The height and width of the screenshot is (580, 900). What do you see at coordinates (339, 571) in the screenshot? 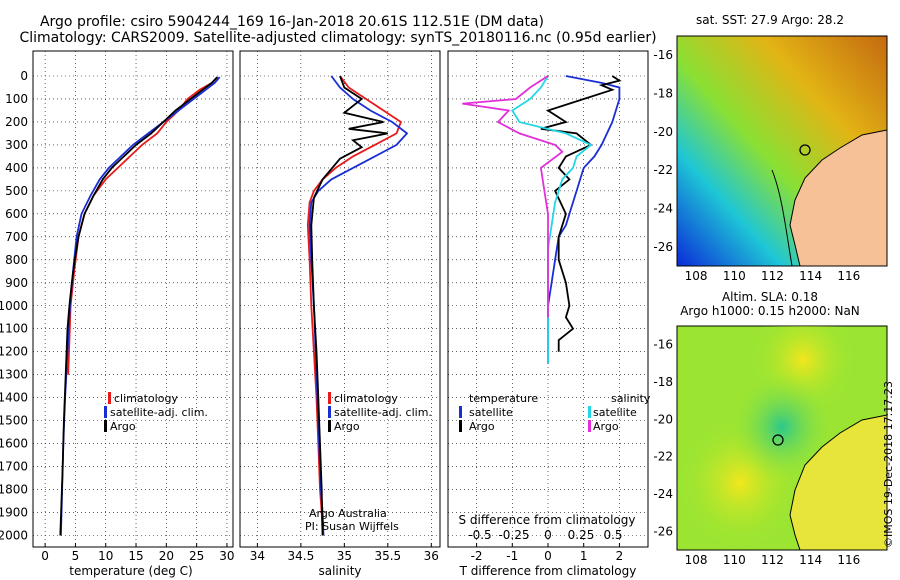
I see `salinity-axis-label: salinity` at bounding box center [339, 571].